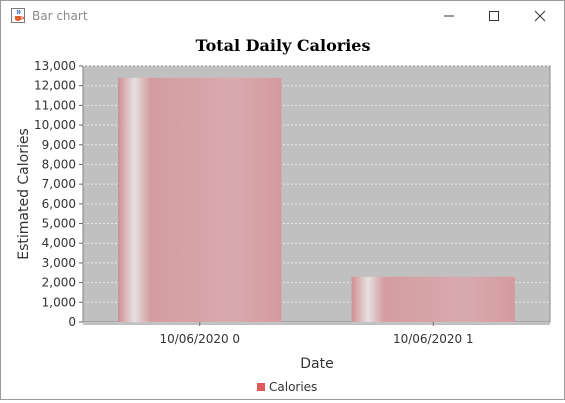  Describe the element at coordinates (55, 125) in the screenshot. I see `y-tick-label: 10,000` at that location.